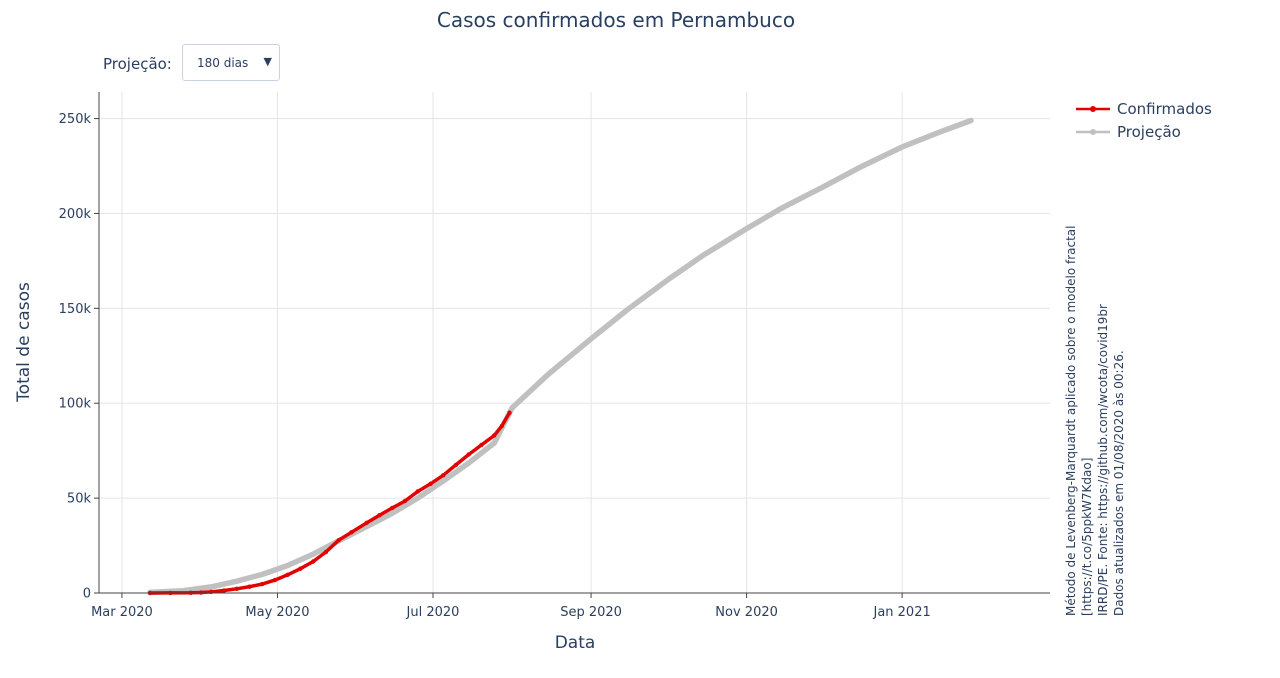 The width and height of the screenshot is (1280, 678). What do you see at coordinates (575, 643) in the screenshot?
I see `x-axis-title: Data` at bounding box center [575, 643].